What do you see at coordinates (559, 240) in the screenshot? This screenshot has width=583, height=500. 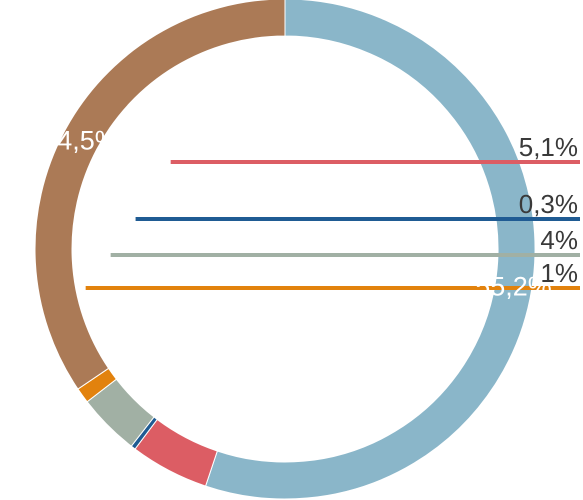 I see `slice-label: 4%` at bounding box center [559, 240].